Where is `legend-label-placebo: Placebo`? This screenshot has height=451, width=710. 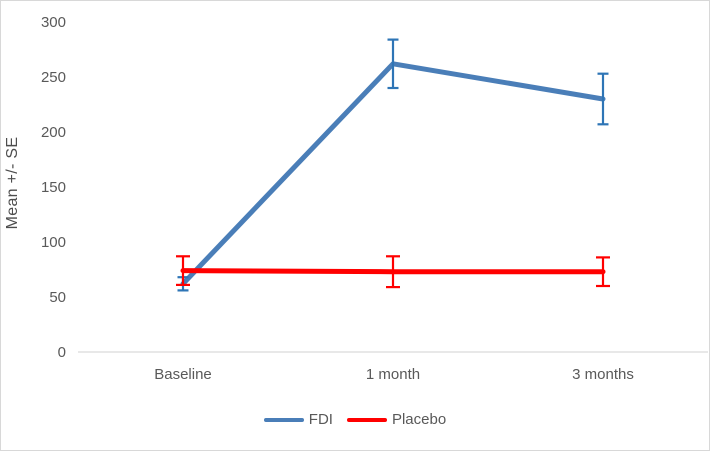 legend-label-placebo: Placebo is located at coordinates (419, 419).